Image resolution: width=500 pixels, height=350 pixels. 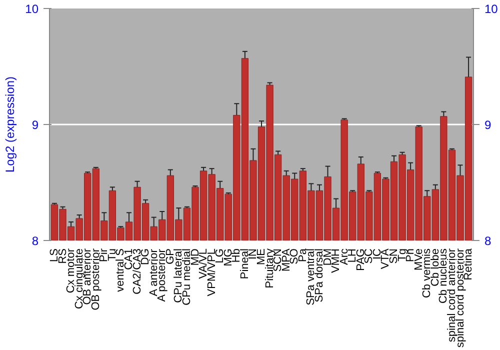 What do you see at coordinates (32, 9) in the screenshot?
I see `y-tick-label: 10` at bounding box center [32, 9].